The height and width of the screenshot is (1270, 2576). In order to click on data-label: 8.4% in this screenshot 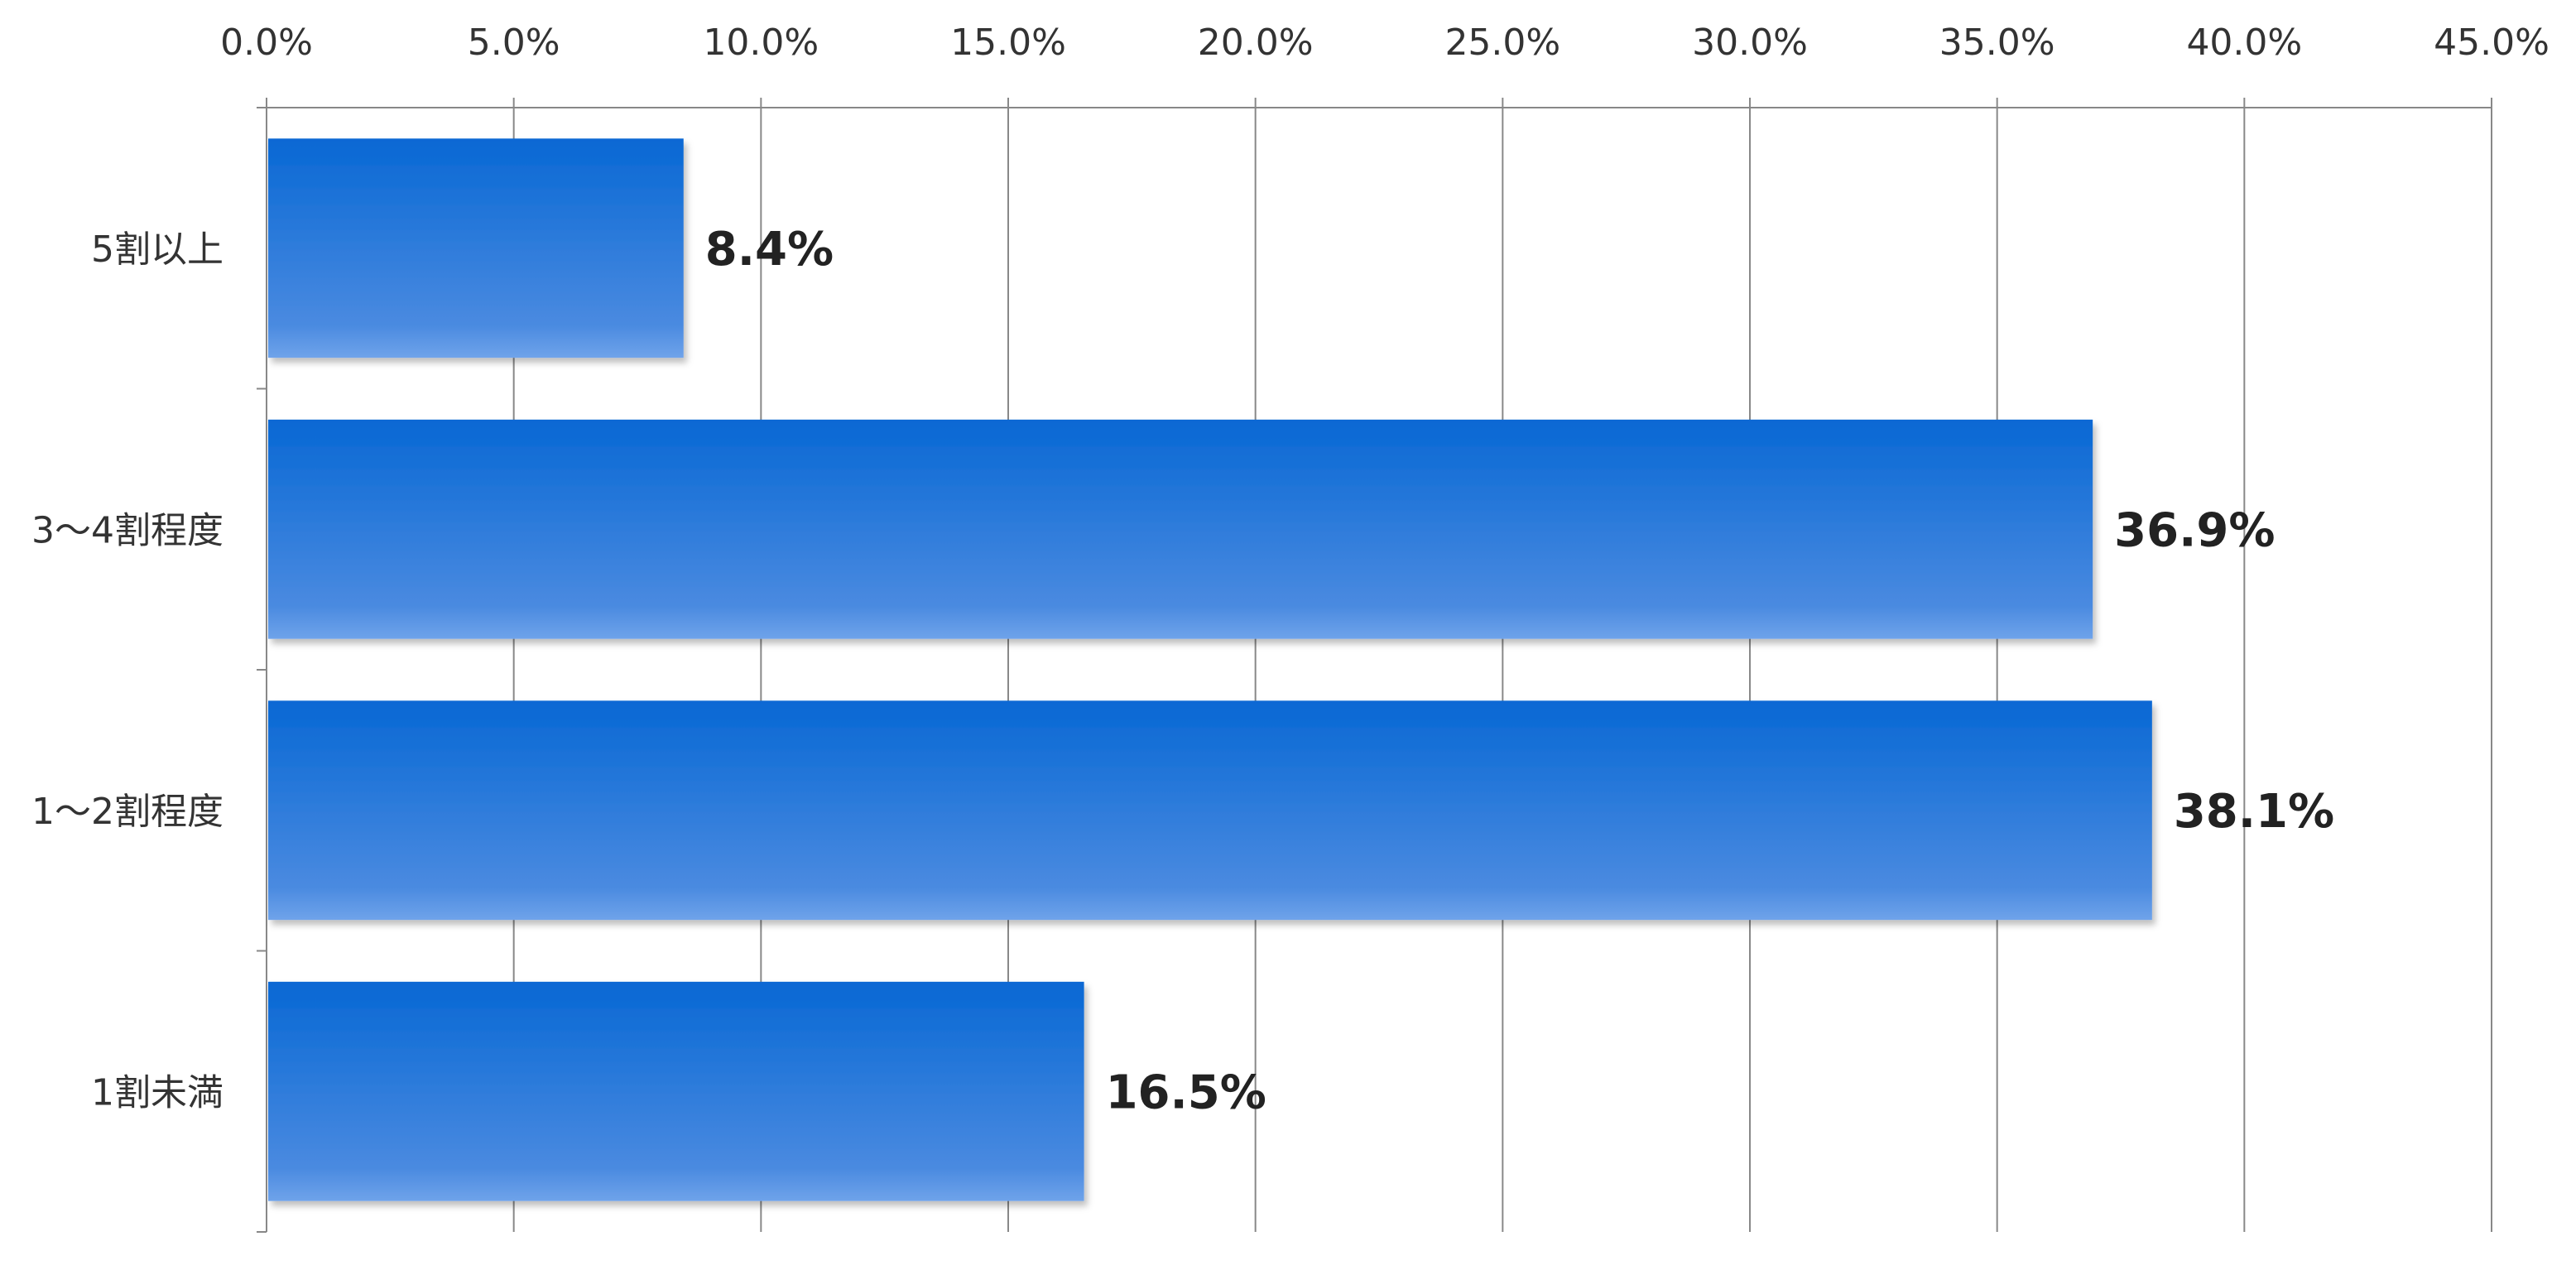, I will do `click(769, 250)`.